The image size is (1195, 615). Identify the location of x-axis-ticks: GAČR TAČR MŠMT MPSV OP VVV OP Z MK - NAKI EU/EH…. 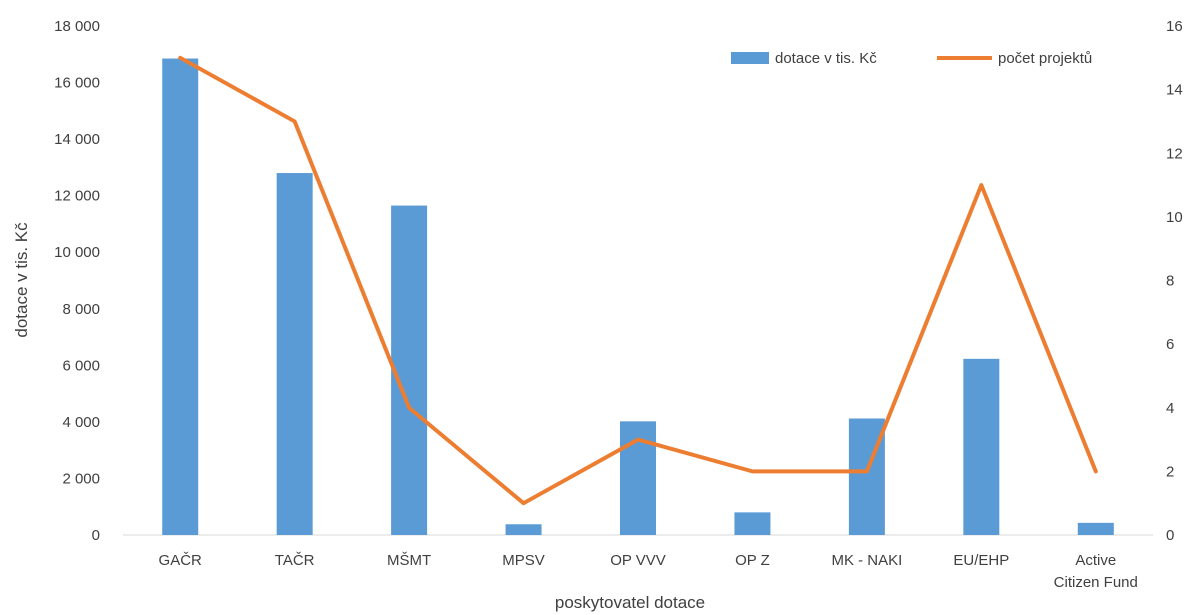
(648, 571).